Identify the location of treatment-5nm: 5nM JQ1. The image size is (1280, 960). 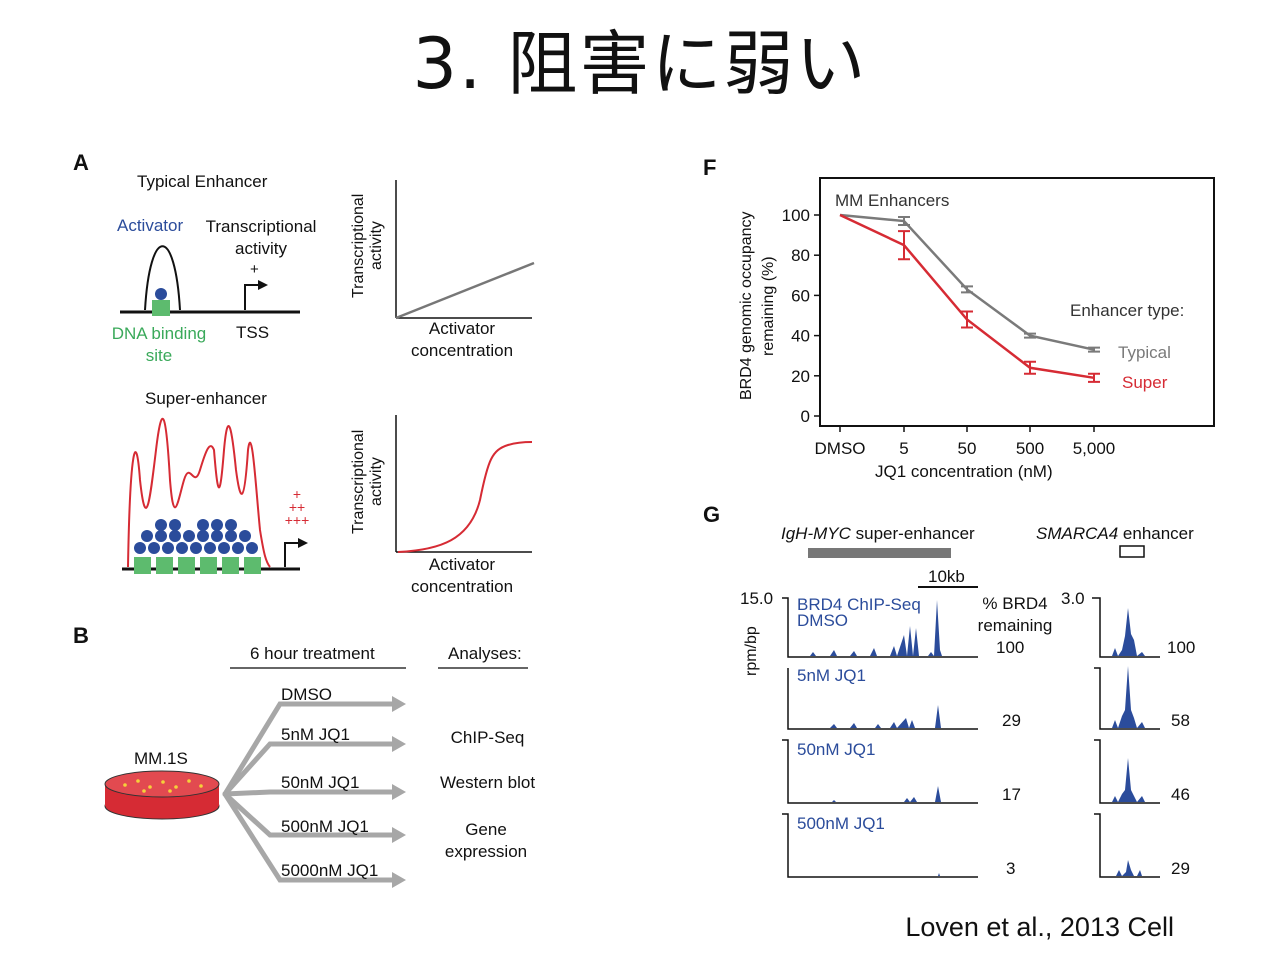
(315, 734).